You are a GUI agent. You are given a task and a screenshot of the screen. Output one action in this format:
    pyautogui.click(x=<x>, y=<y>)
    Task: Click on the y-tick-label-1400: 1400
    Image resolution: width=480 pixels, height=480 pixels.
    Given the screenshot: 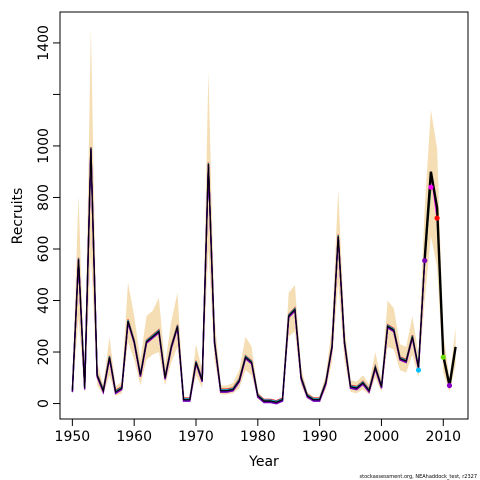 What is the action you would take?
    pyautogui.click(x=44, y=43)
    